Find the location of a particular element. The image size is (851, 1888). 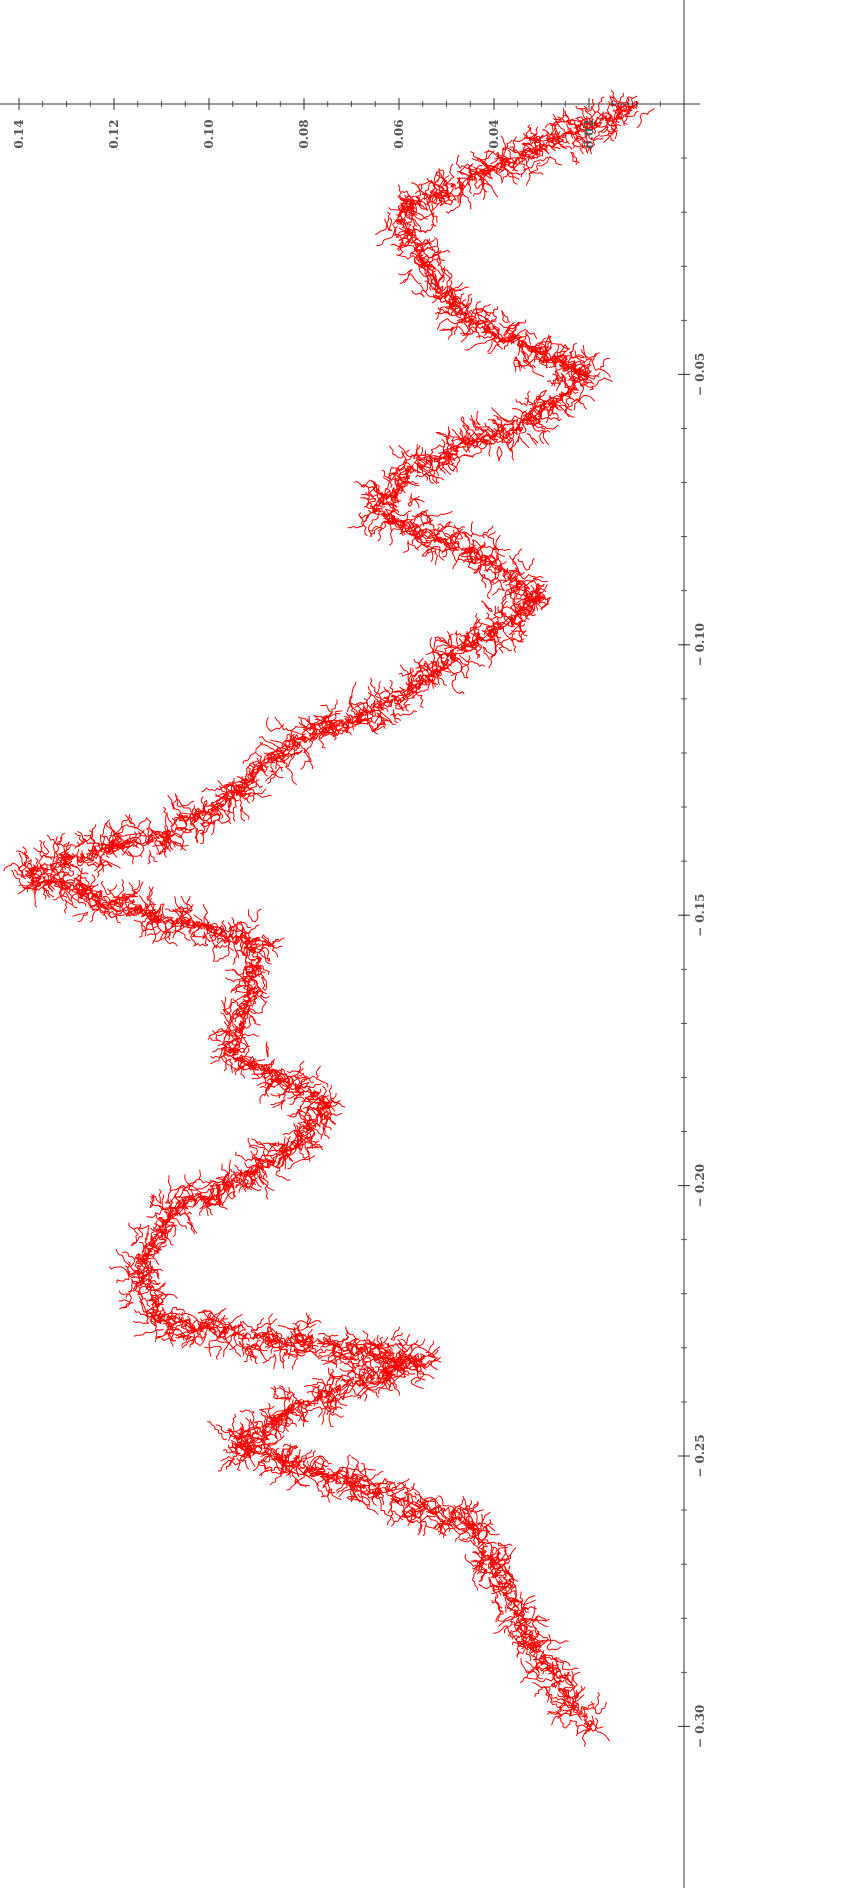

x-tick-label: − 0.20 is located at coordinates (700, 1185).